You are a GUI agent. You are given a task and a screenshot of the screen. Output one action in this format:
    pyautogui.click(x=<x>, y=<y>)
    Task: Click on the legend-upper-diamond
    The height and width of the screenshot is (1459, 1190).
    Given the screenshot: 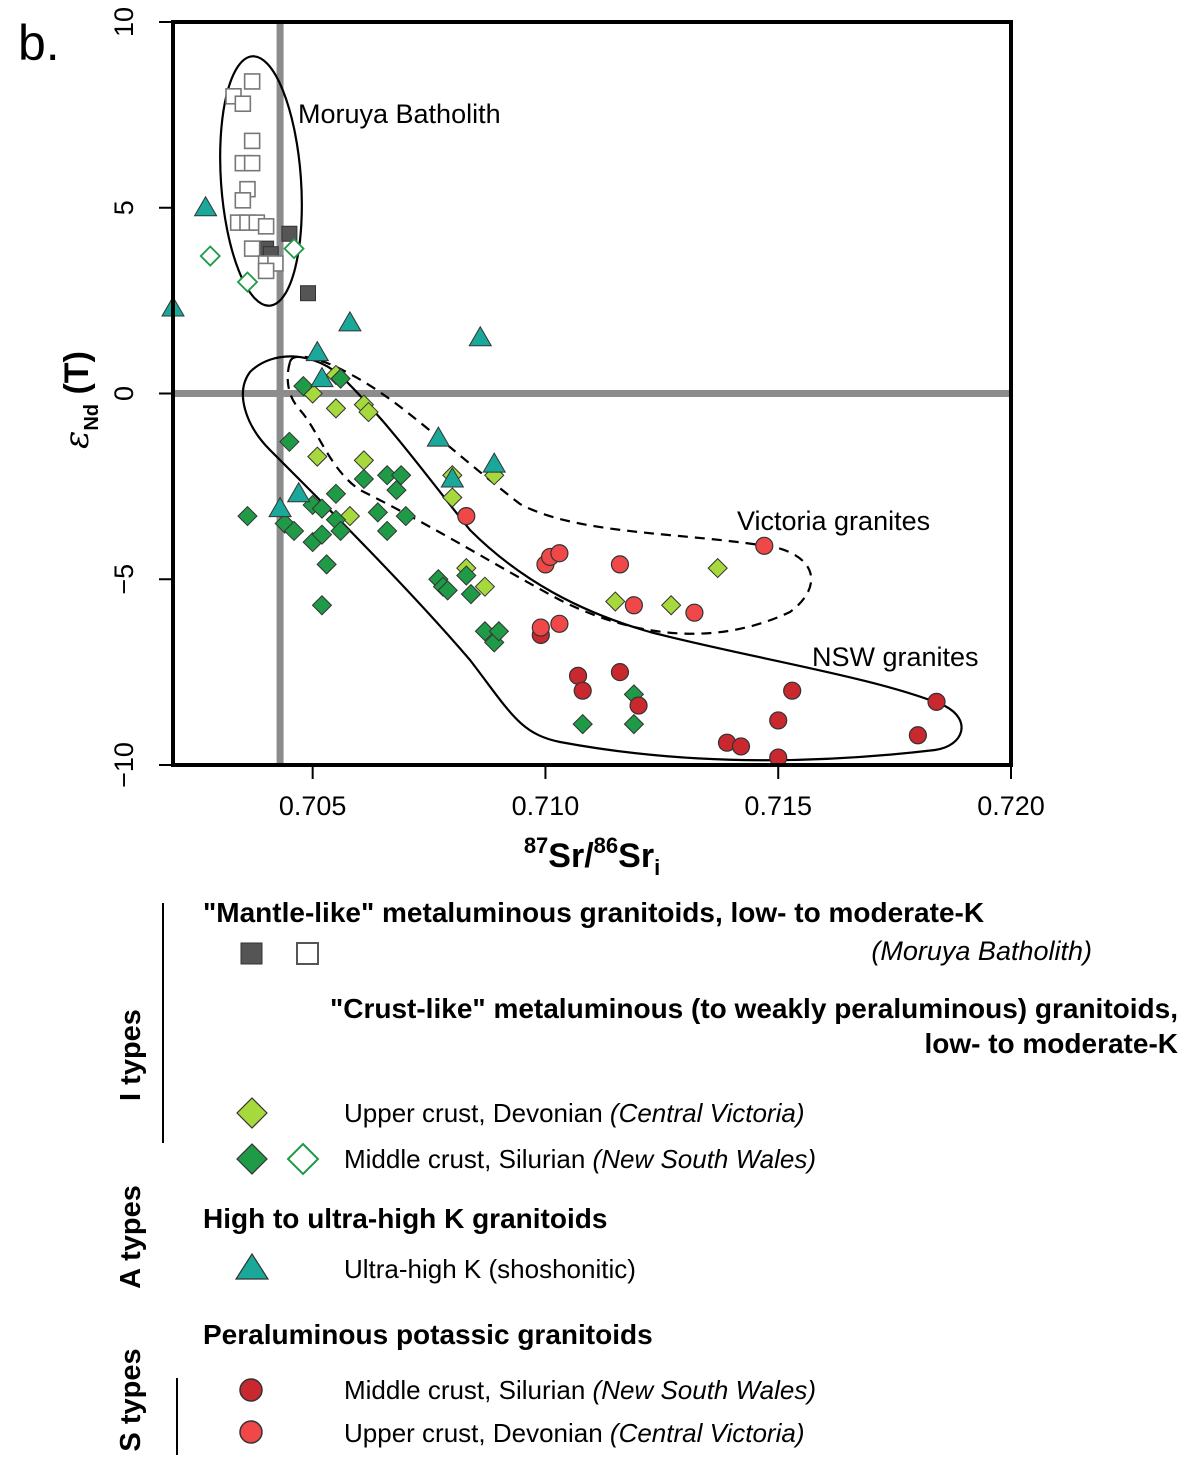 What is the action you would take?
    pyautogui.click(x=252, y=1113)
    